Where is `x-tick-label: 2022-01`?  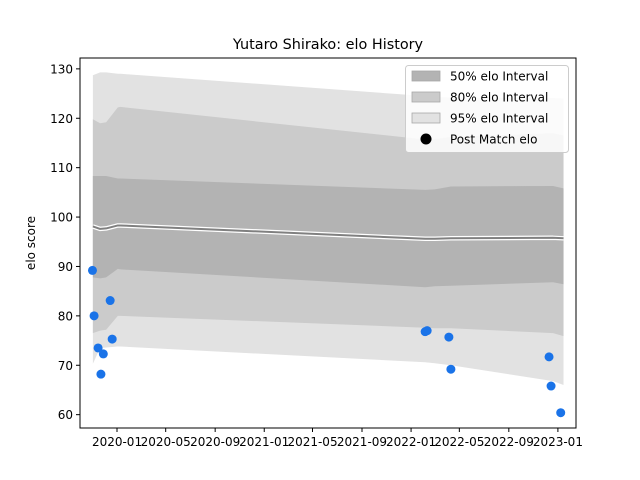 x-tick-label: 2022-01 is located at coordinates (411, 442).